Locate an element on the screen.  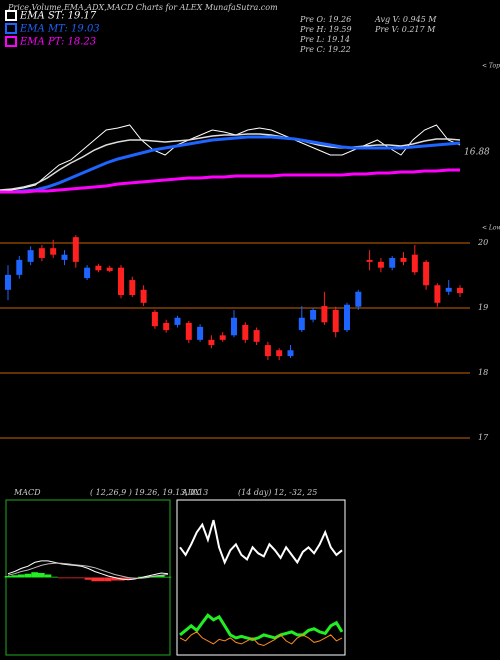
y-tick-label: 18 is located at coordinates (483, 372).